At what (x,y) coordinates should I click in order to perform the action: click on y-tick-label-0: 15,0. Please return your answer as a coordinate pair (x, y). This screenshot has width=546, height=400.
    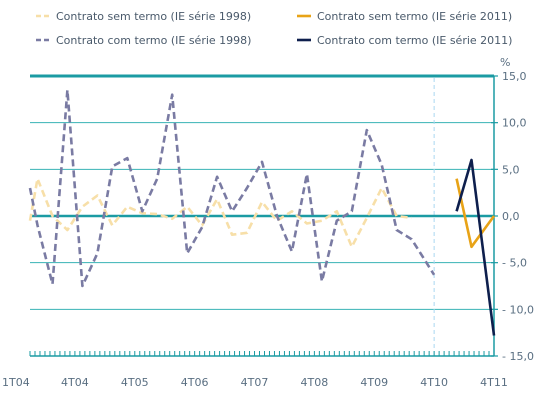
    Looking at the image, I should click on (514, 76).